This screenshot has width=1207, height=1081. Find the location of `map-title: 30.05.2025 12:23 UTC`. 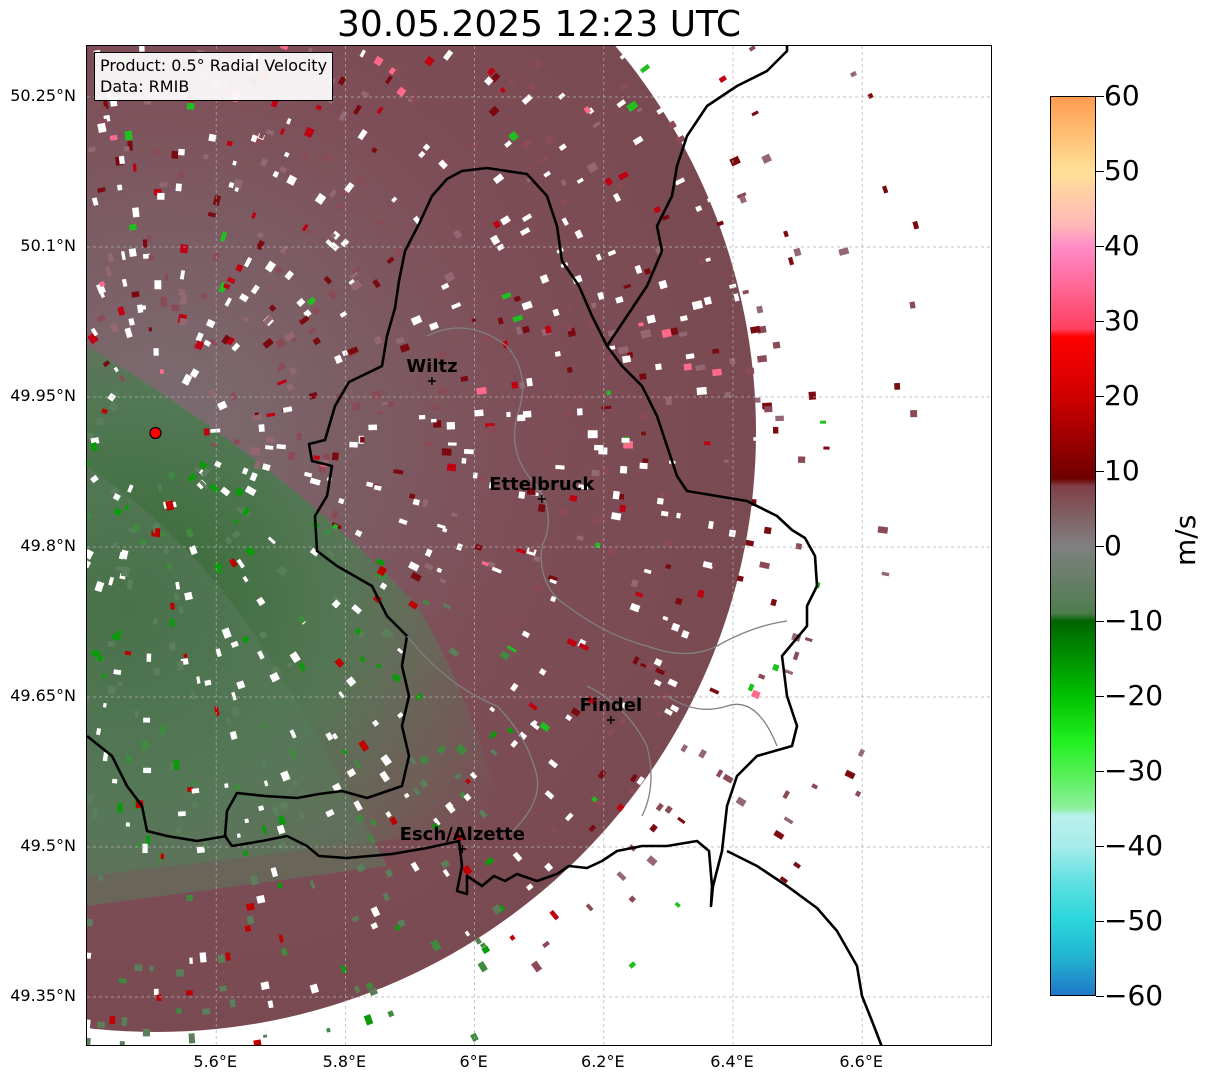

map-title: 30.05.2025 12:23 UTC is located at coordinates (539, 24).